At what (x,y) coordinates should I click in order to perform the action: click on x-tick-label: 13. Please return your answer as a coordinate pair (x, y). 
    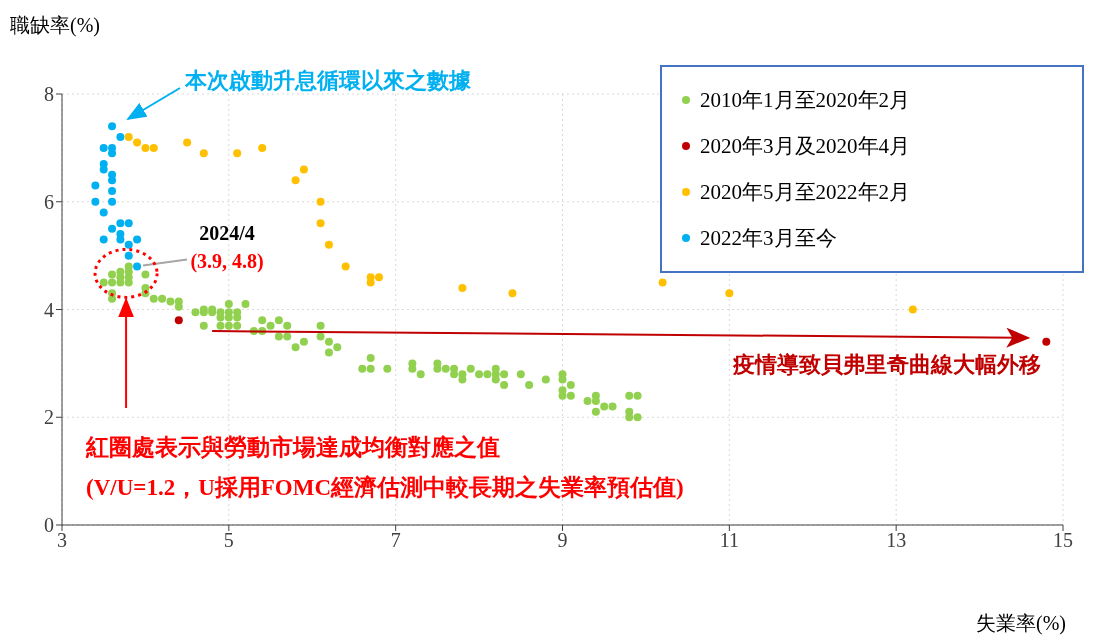
    Looking at the image, I should click on (896, 540).